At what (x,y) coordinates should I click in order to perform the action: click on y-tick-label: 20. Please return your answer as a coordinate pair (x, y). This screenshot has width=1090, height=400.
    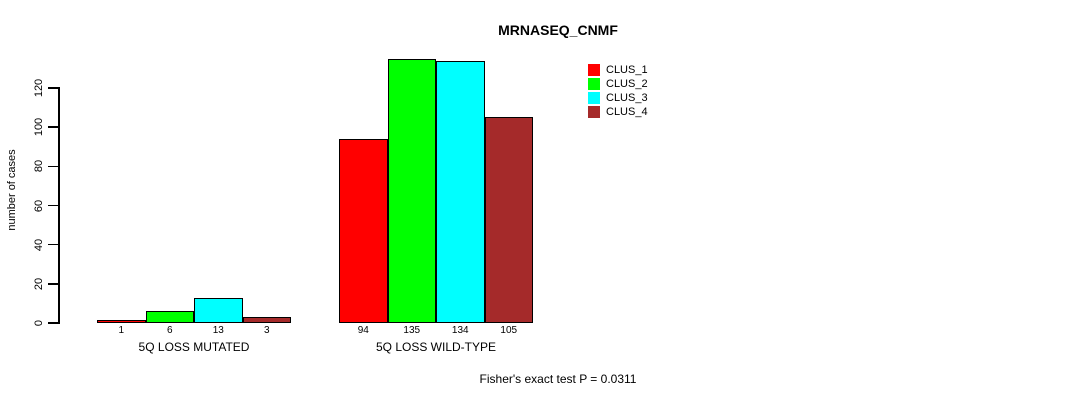
    Looking at the image, I should click on (39, 283).